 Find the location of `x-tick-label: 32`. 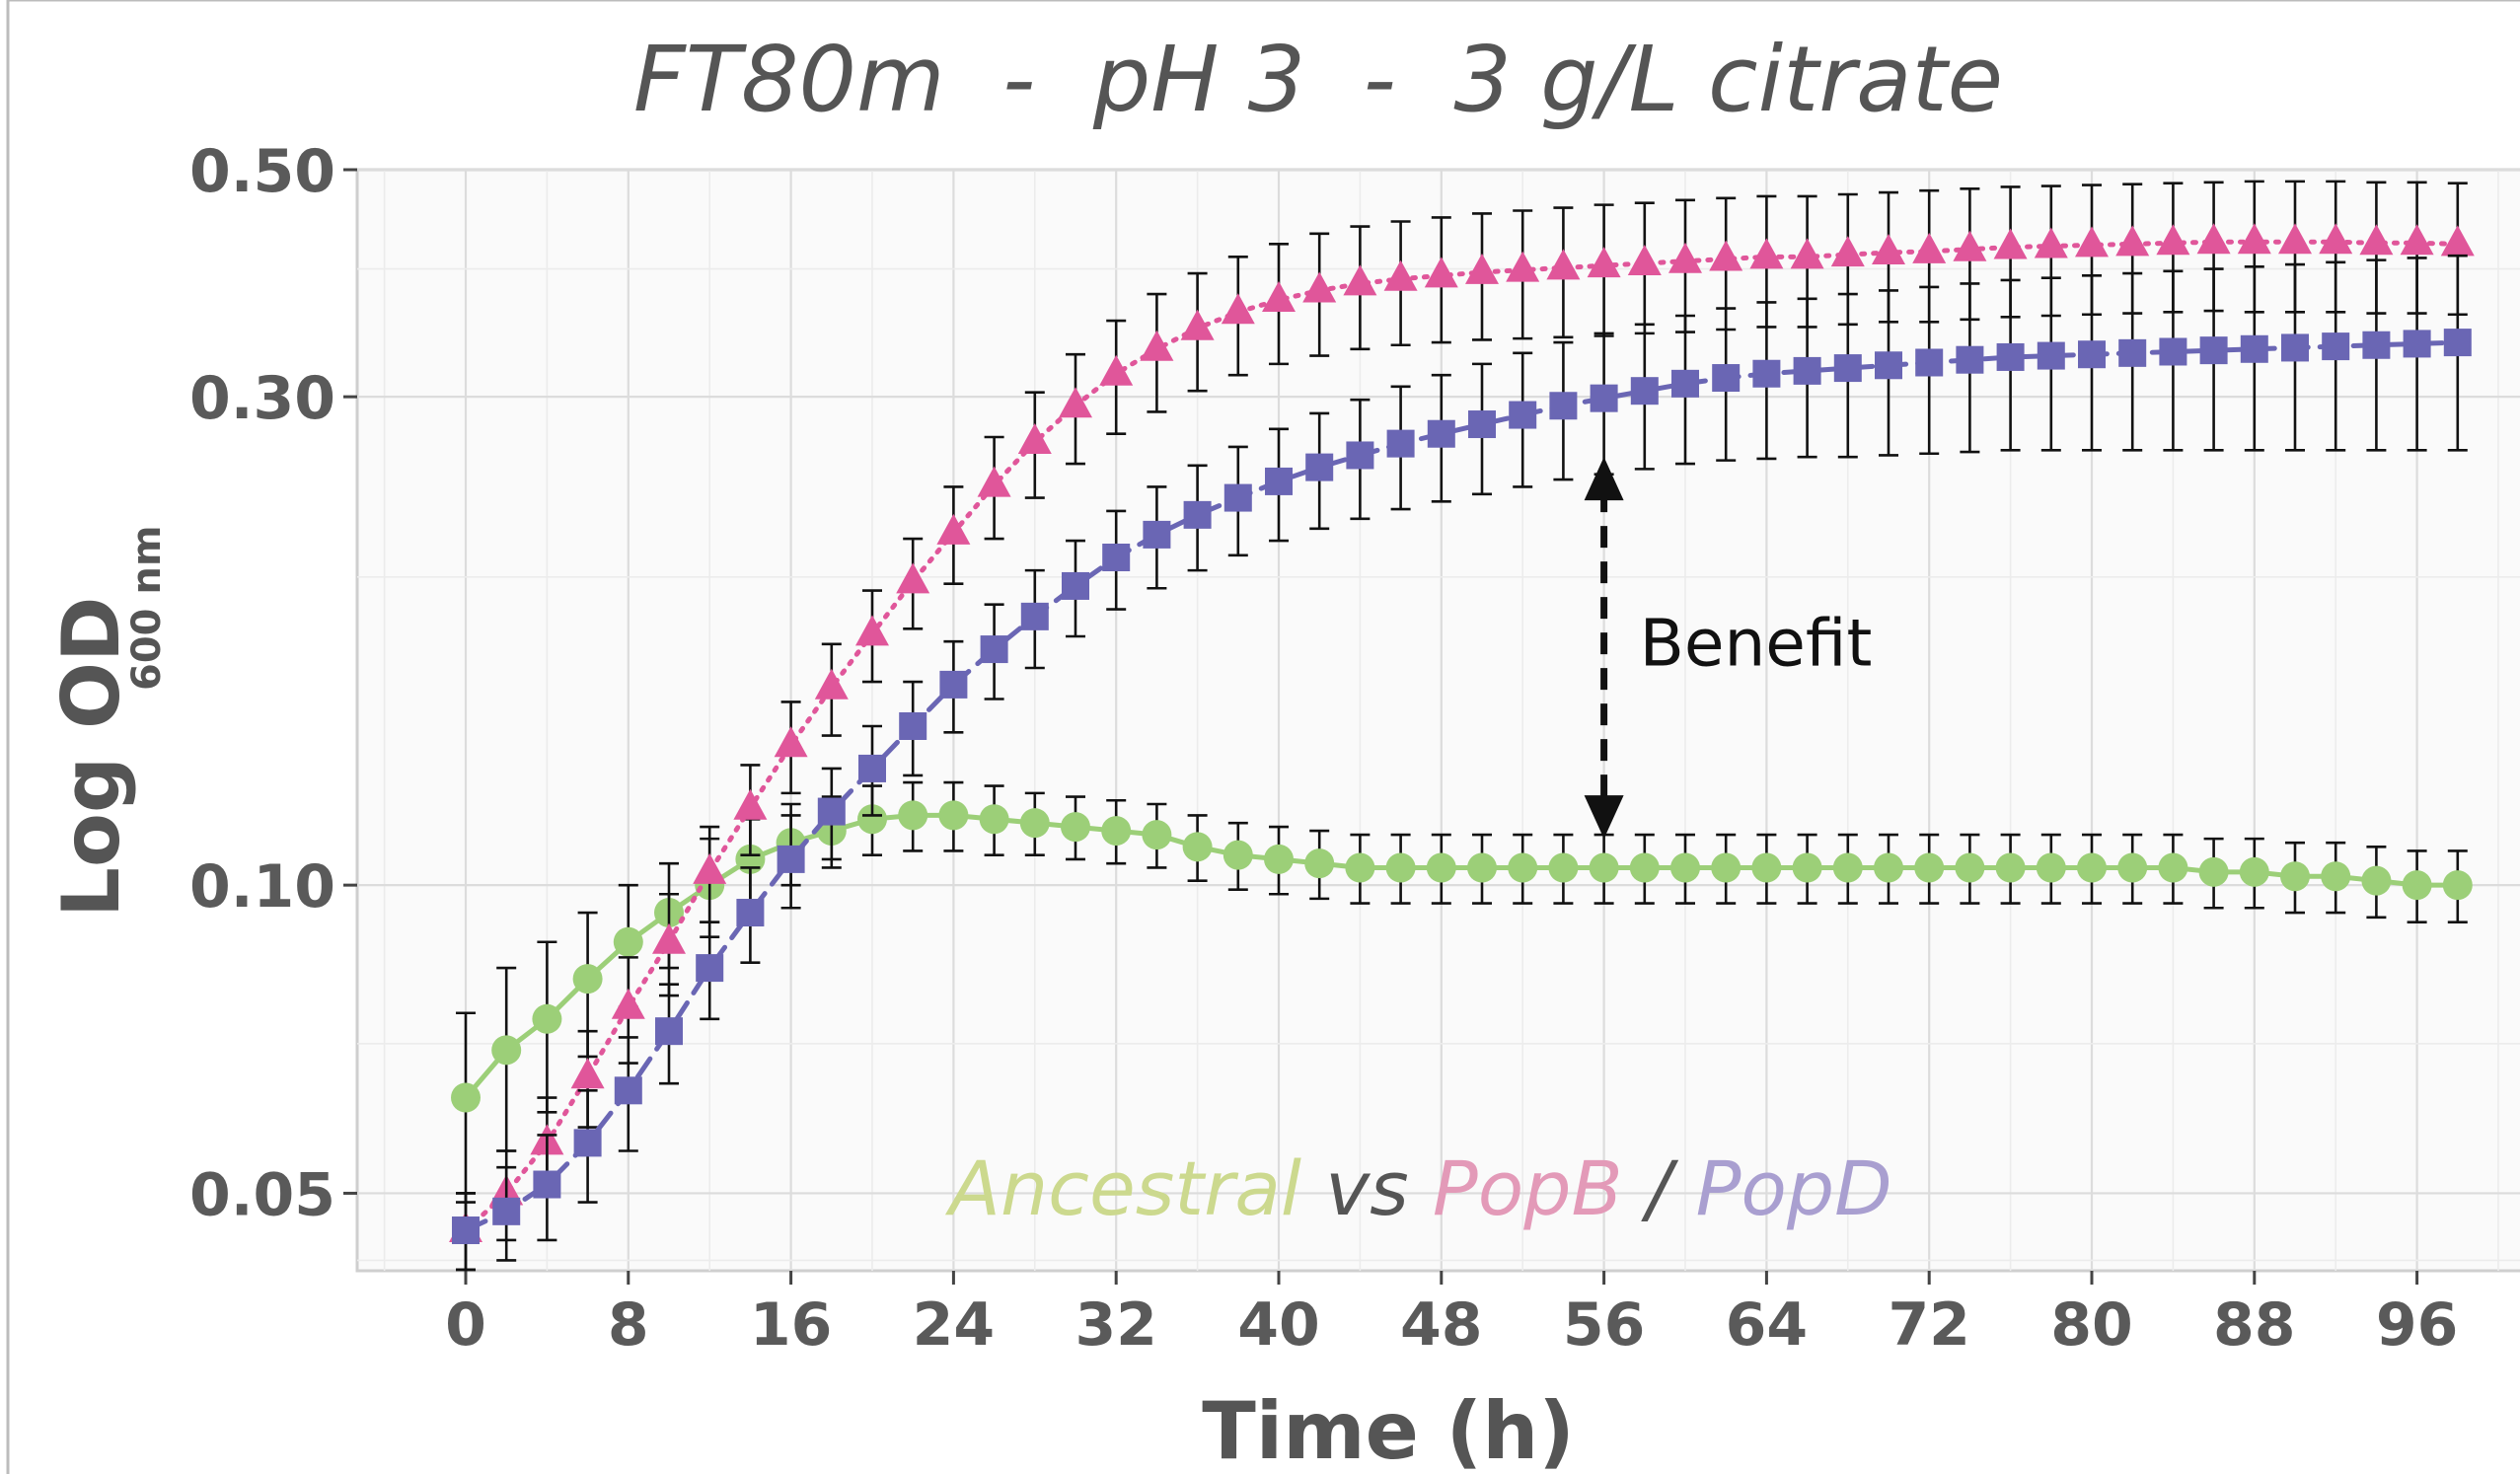

x-tick-label: 32 is located at coordinates (1116, 1325).